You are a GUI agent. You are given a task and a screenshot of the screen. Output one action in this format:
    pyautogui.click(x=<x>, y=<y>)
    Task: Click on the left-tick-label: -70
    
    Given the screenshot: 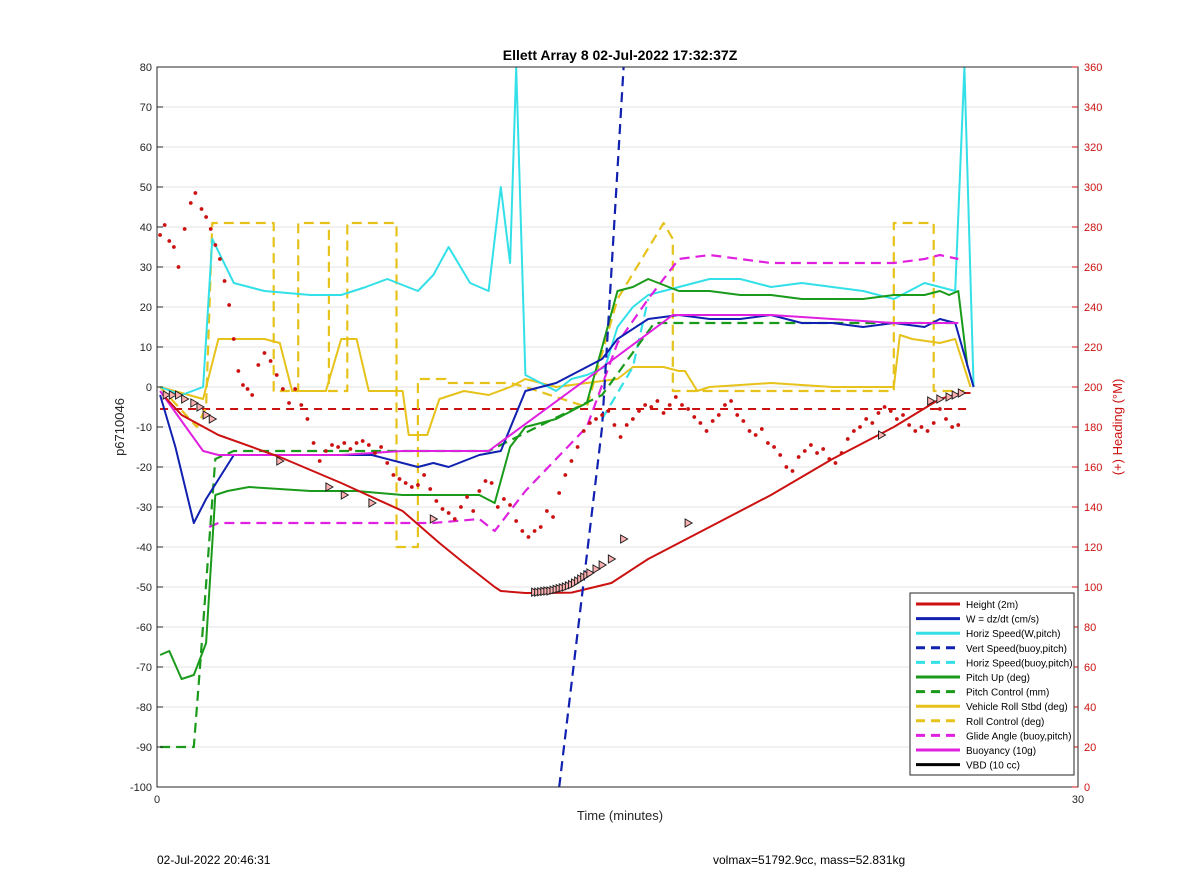 What is the action you would take?
    pyautogui.click(x=144, y=668)
    